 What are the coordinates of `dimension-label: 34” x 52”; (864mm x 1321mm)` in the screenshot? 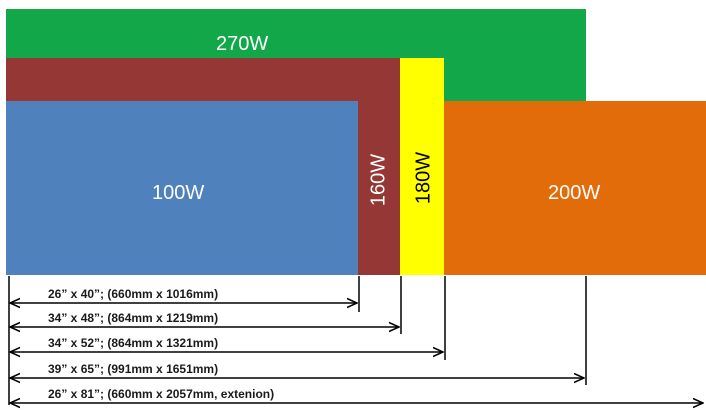 It's located at (133, 343).